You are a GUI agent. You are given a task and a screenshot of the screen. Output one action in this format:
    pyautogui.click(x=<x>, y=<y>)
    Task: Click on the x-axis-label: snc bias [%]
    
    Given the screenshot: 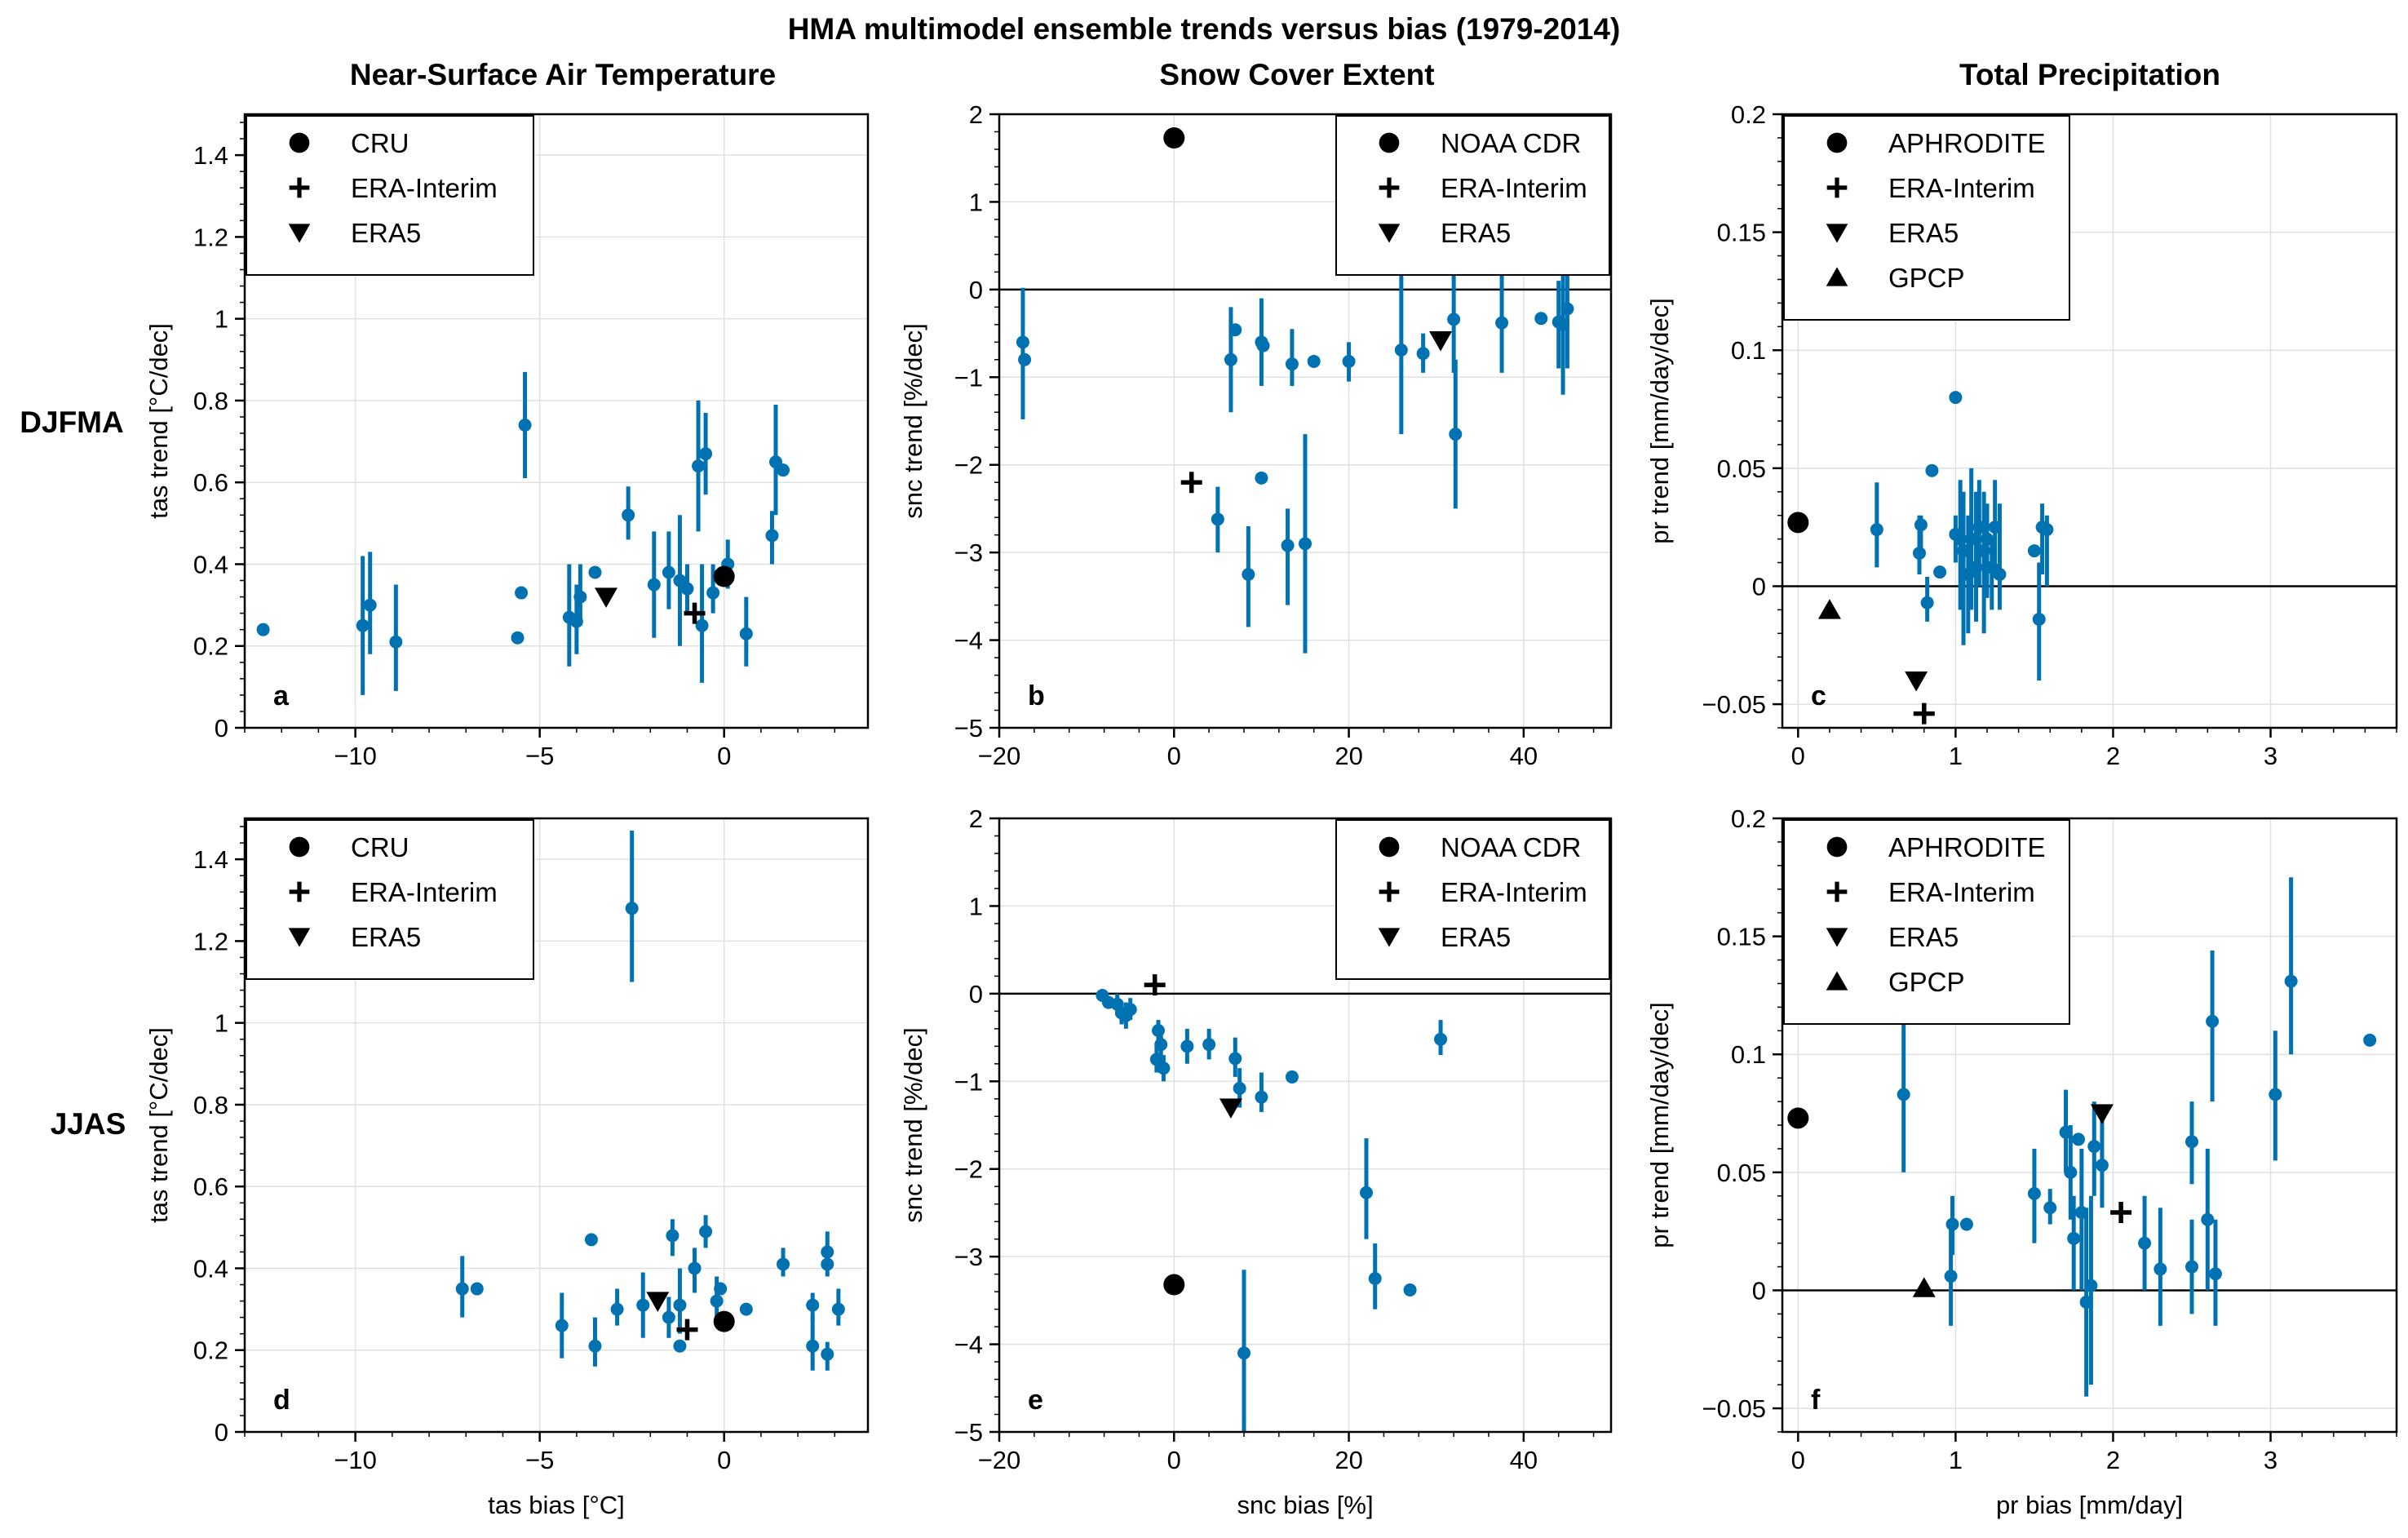 What is the action you would take?
    pyautogui.click(x=1305, y=1505)
    